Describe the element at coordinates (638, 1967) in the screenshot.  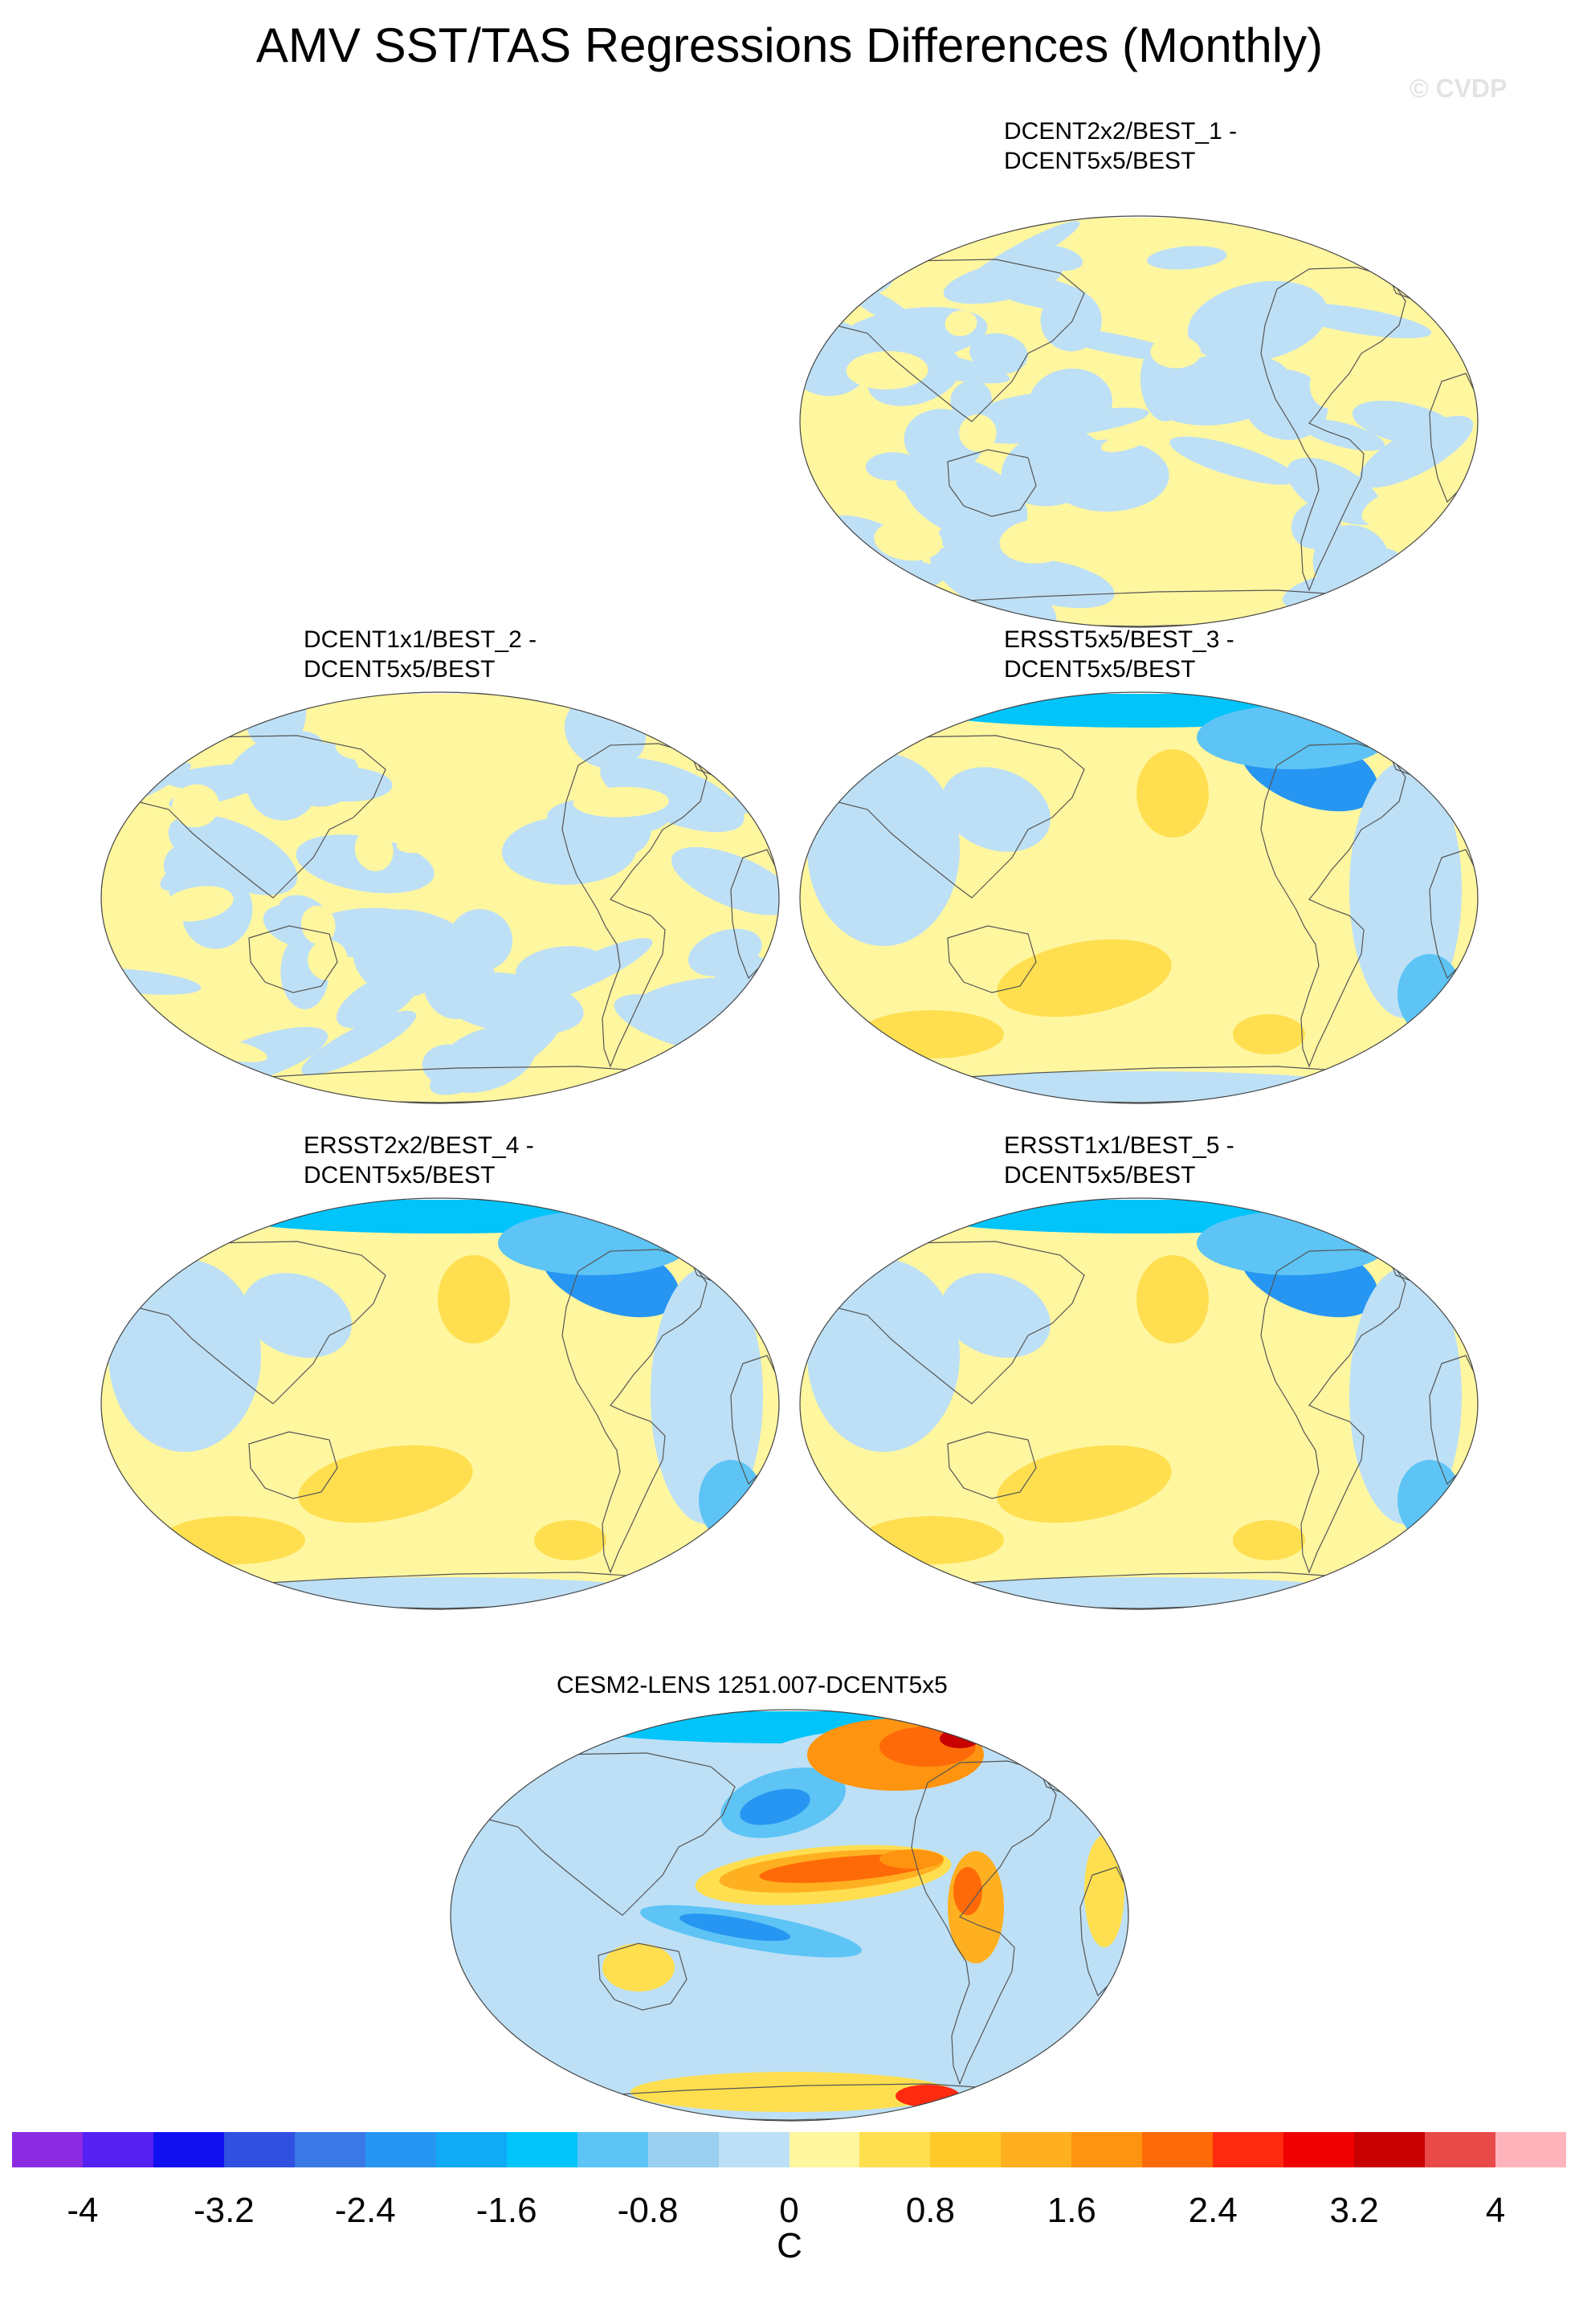
I see `australia-positive-anomaly` at that location.